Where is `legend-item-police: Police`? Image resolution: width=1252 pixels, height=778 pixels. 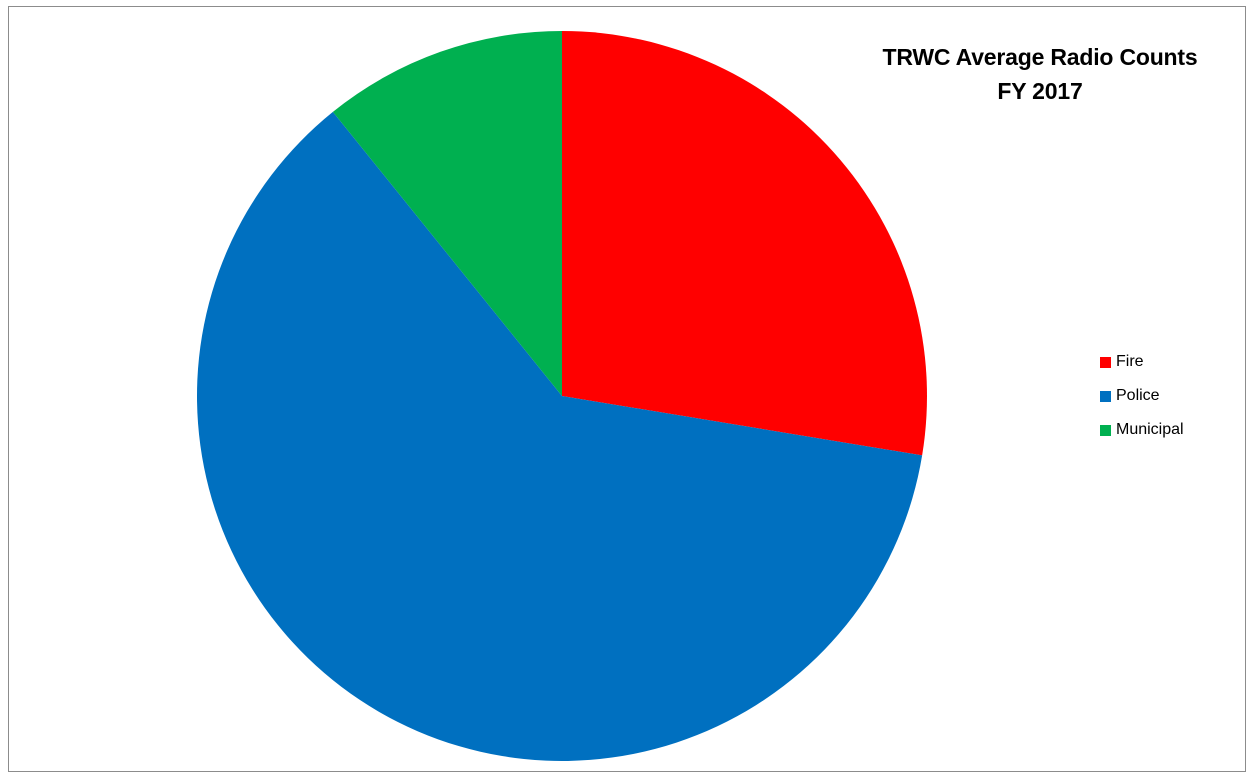 legend-item-police: Police is located at coordinates (1142, 396).